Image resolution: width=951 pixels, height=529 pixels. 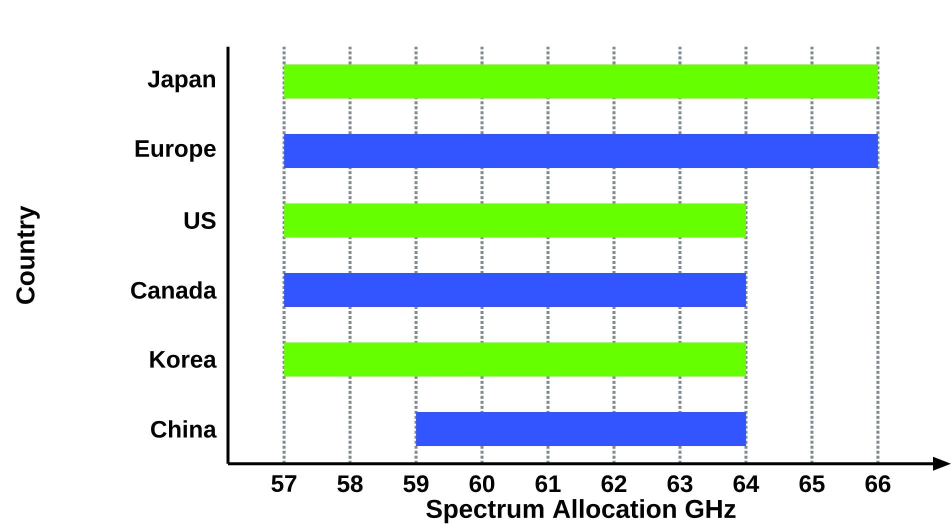 I want to click on x-axis-title: Spectrum Allocation GHz, so click(x=581, y=511).